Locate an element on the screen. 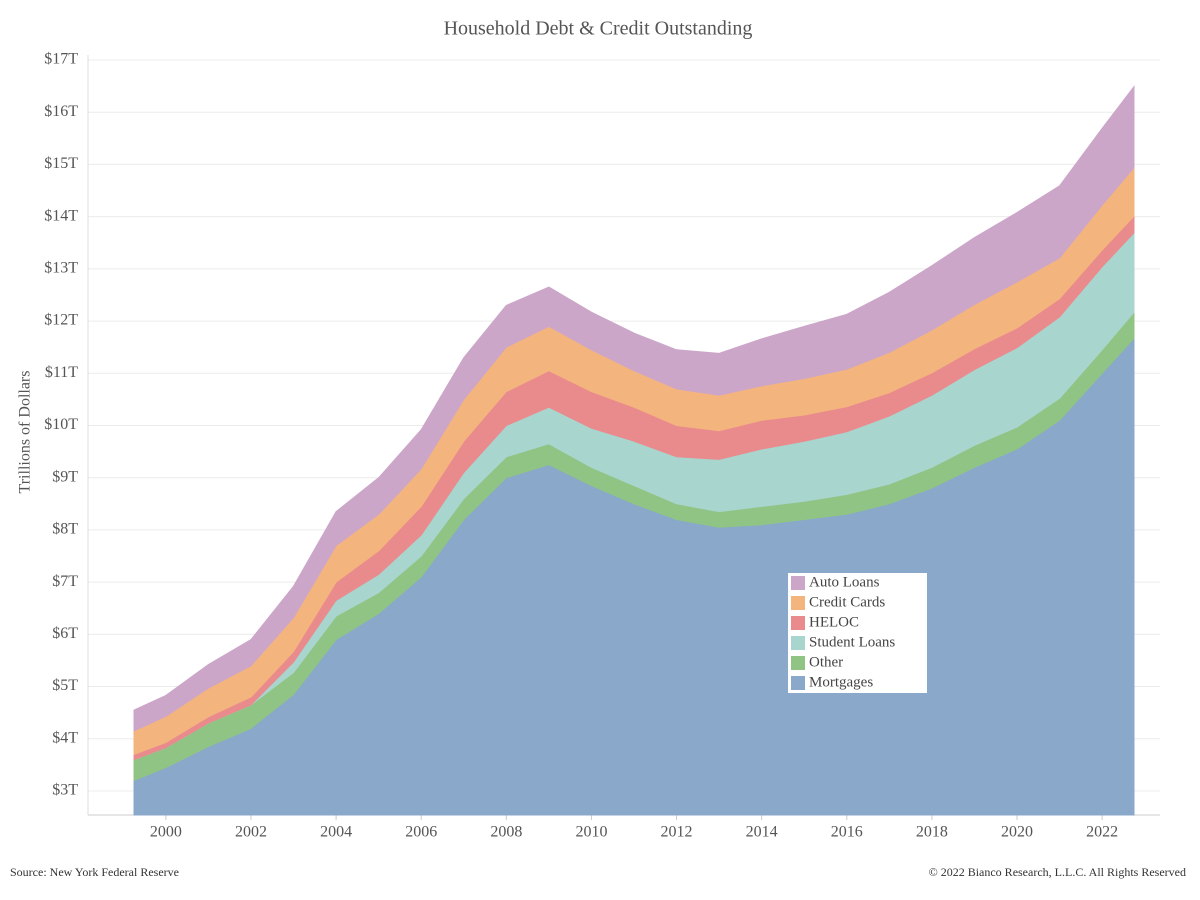  x-tick-label: 2012 is located at coordinates (677, 832).